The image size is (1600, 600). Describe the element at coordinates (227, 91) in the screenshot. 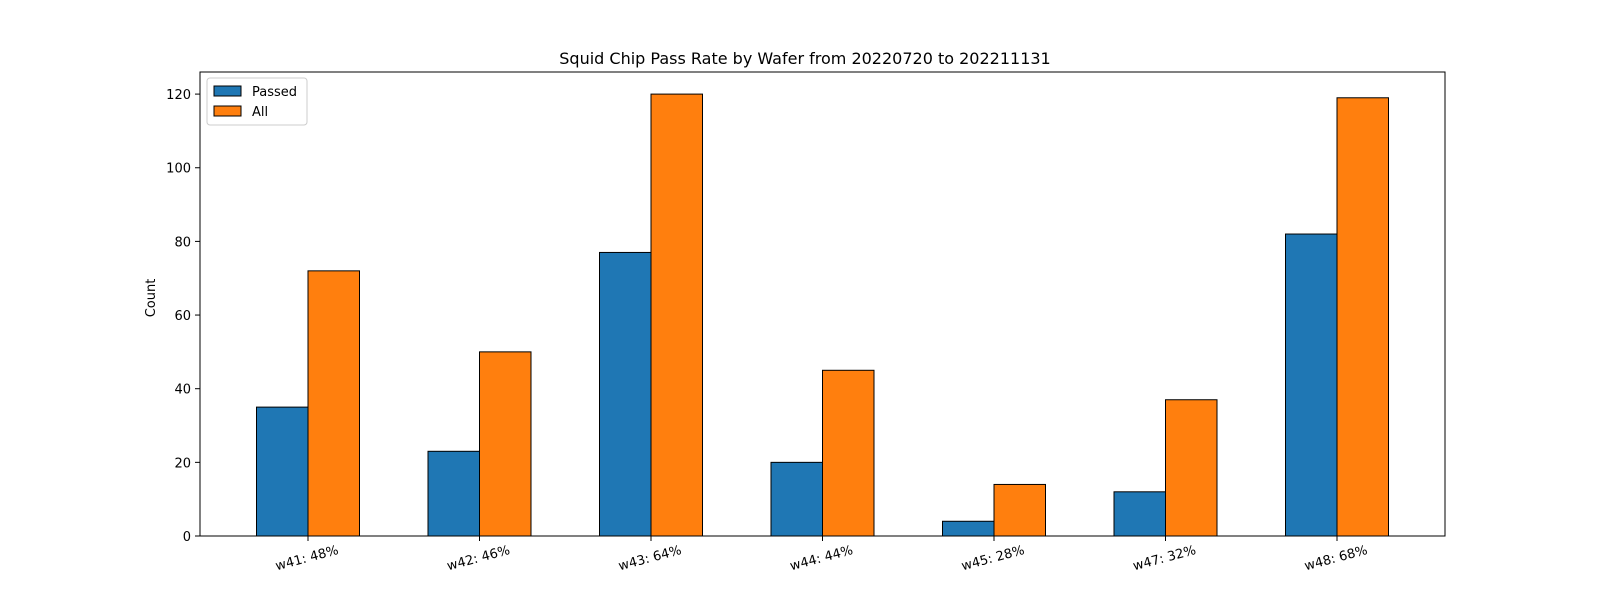

I see `legend-swatch-passed` at that location.